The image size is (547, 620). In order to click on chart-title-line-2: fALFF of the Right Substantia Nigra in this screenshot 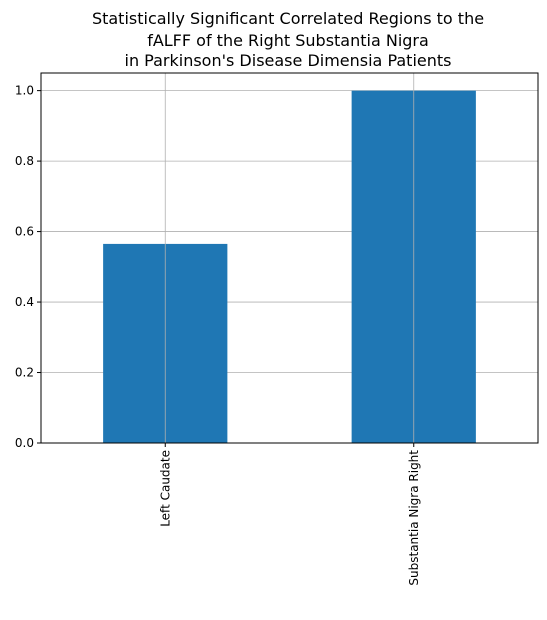, I will do `click(288, 40)`.